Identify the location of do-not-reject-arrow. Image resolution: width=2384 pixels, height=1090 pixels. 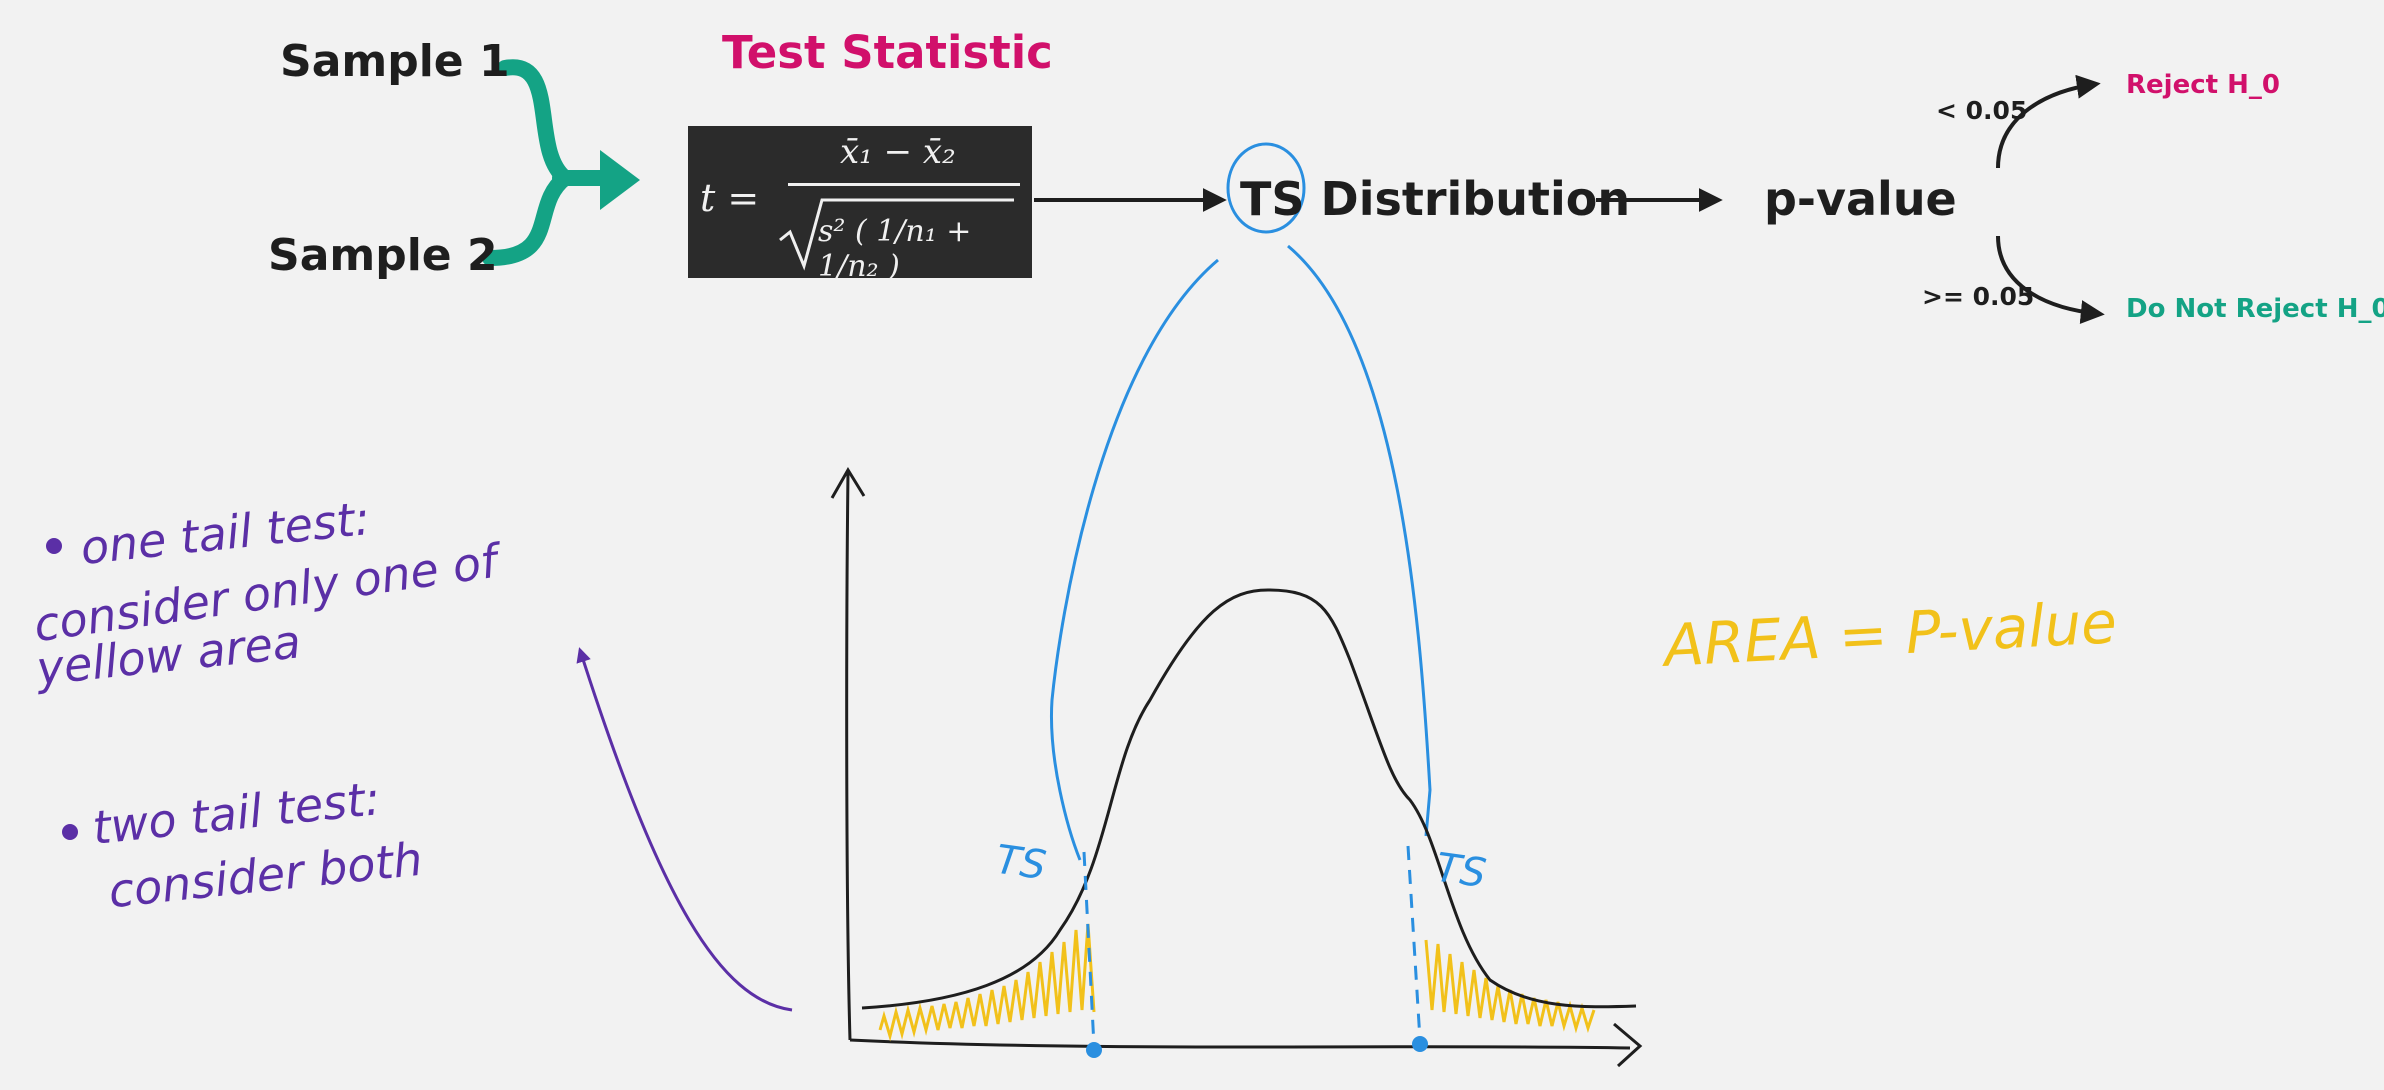
(2050, 280).